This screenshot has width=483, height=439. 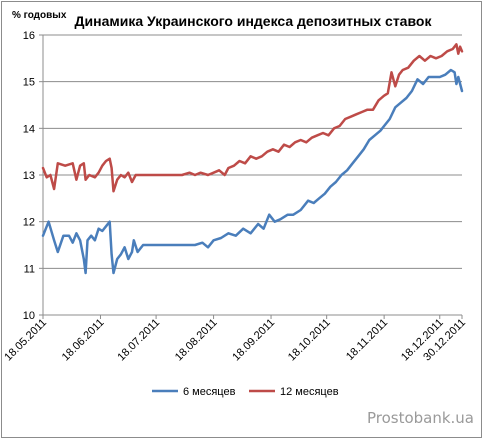 What do you see at coordinates (196, 340) in the screenshot?
I see `x-tick-label-4: 18.08.2011` at bounding box center [196, 340].